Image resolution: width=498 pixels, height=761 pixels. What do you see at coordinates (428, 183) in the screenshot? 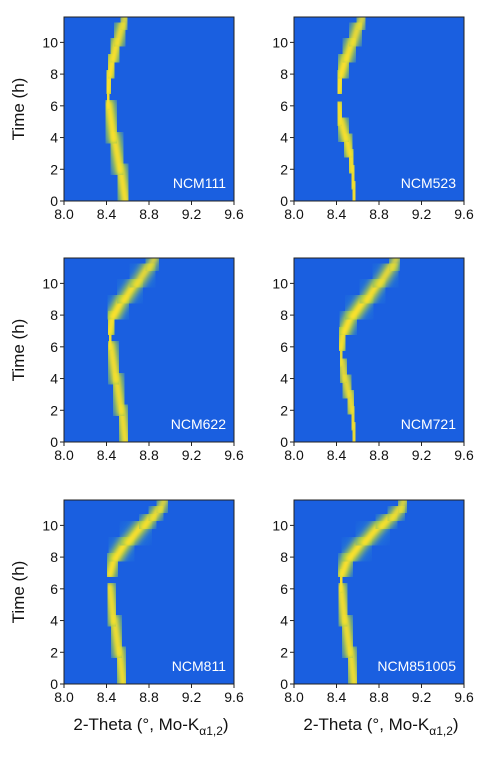
I see `panel-label: NCM523` at bounding box center [428, 183].